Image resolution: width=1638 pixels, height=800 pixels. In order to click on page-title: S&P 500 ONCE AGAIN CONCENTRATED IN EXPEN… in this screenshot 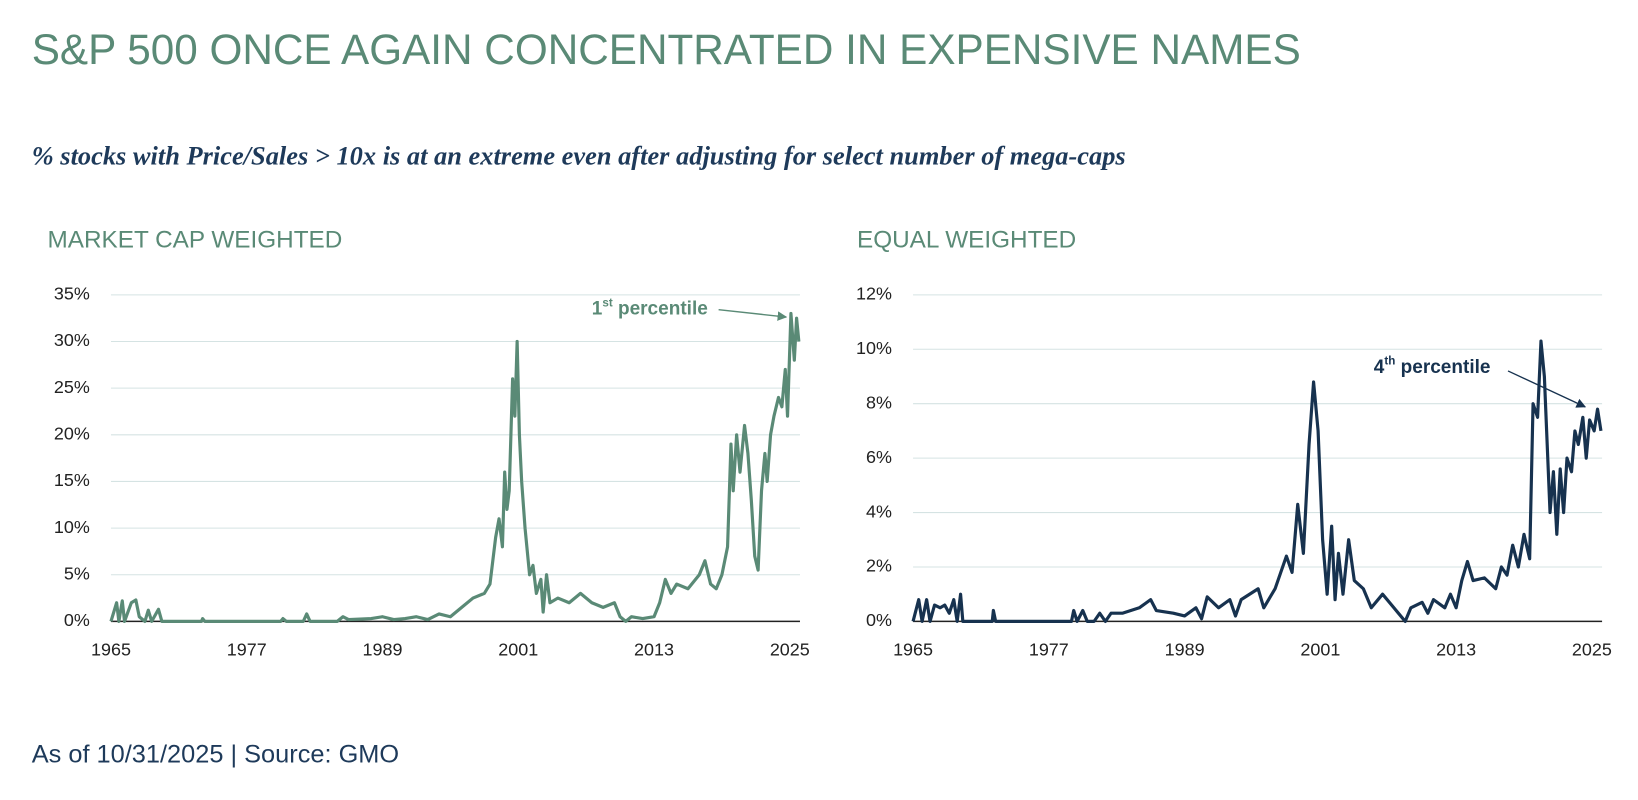, I will do `click(666, 49)`.